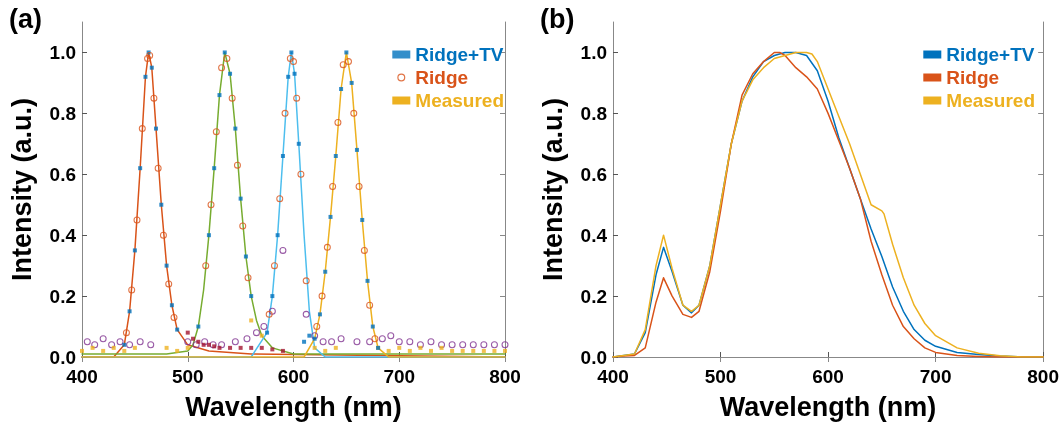 This screenshot has width=1063, height=434. What do you see at coordinates (505, 376) in the screenshot?
I see `x-tick-label: 800` at bounding box center [505, 376].